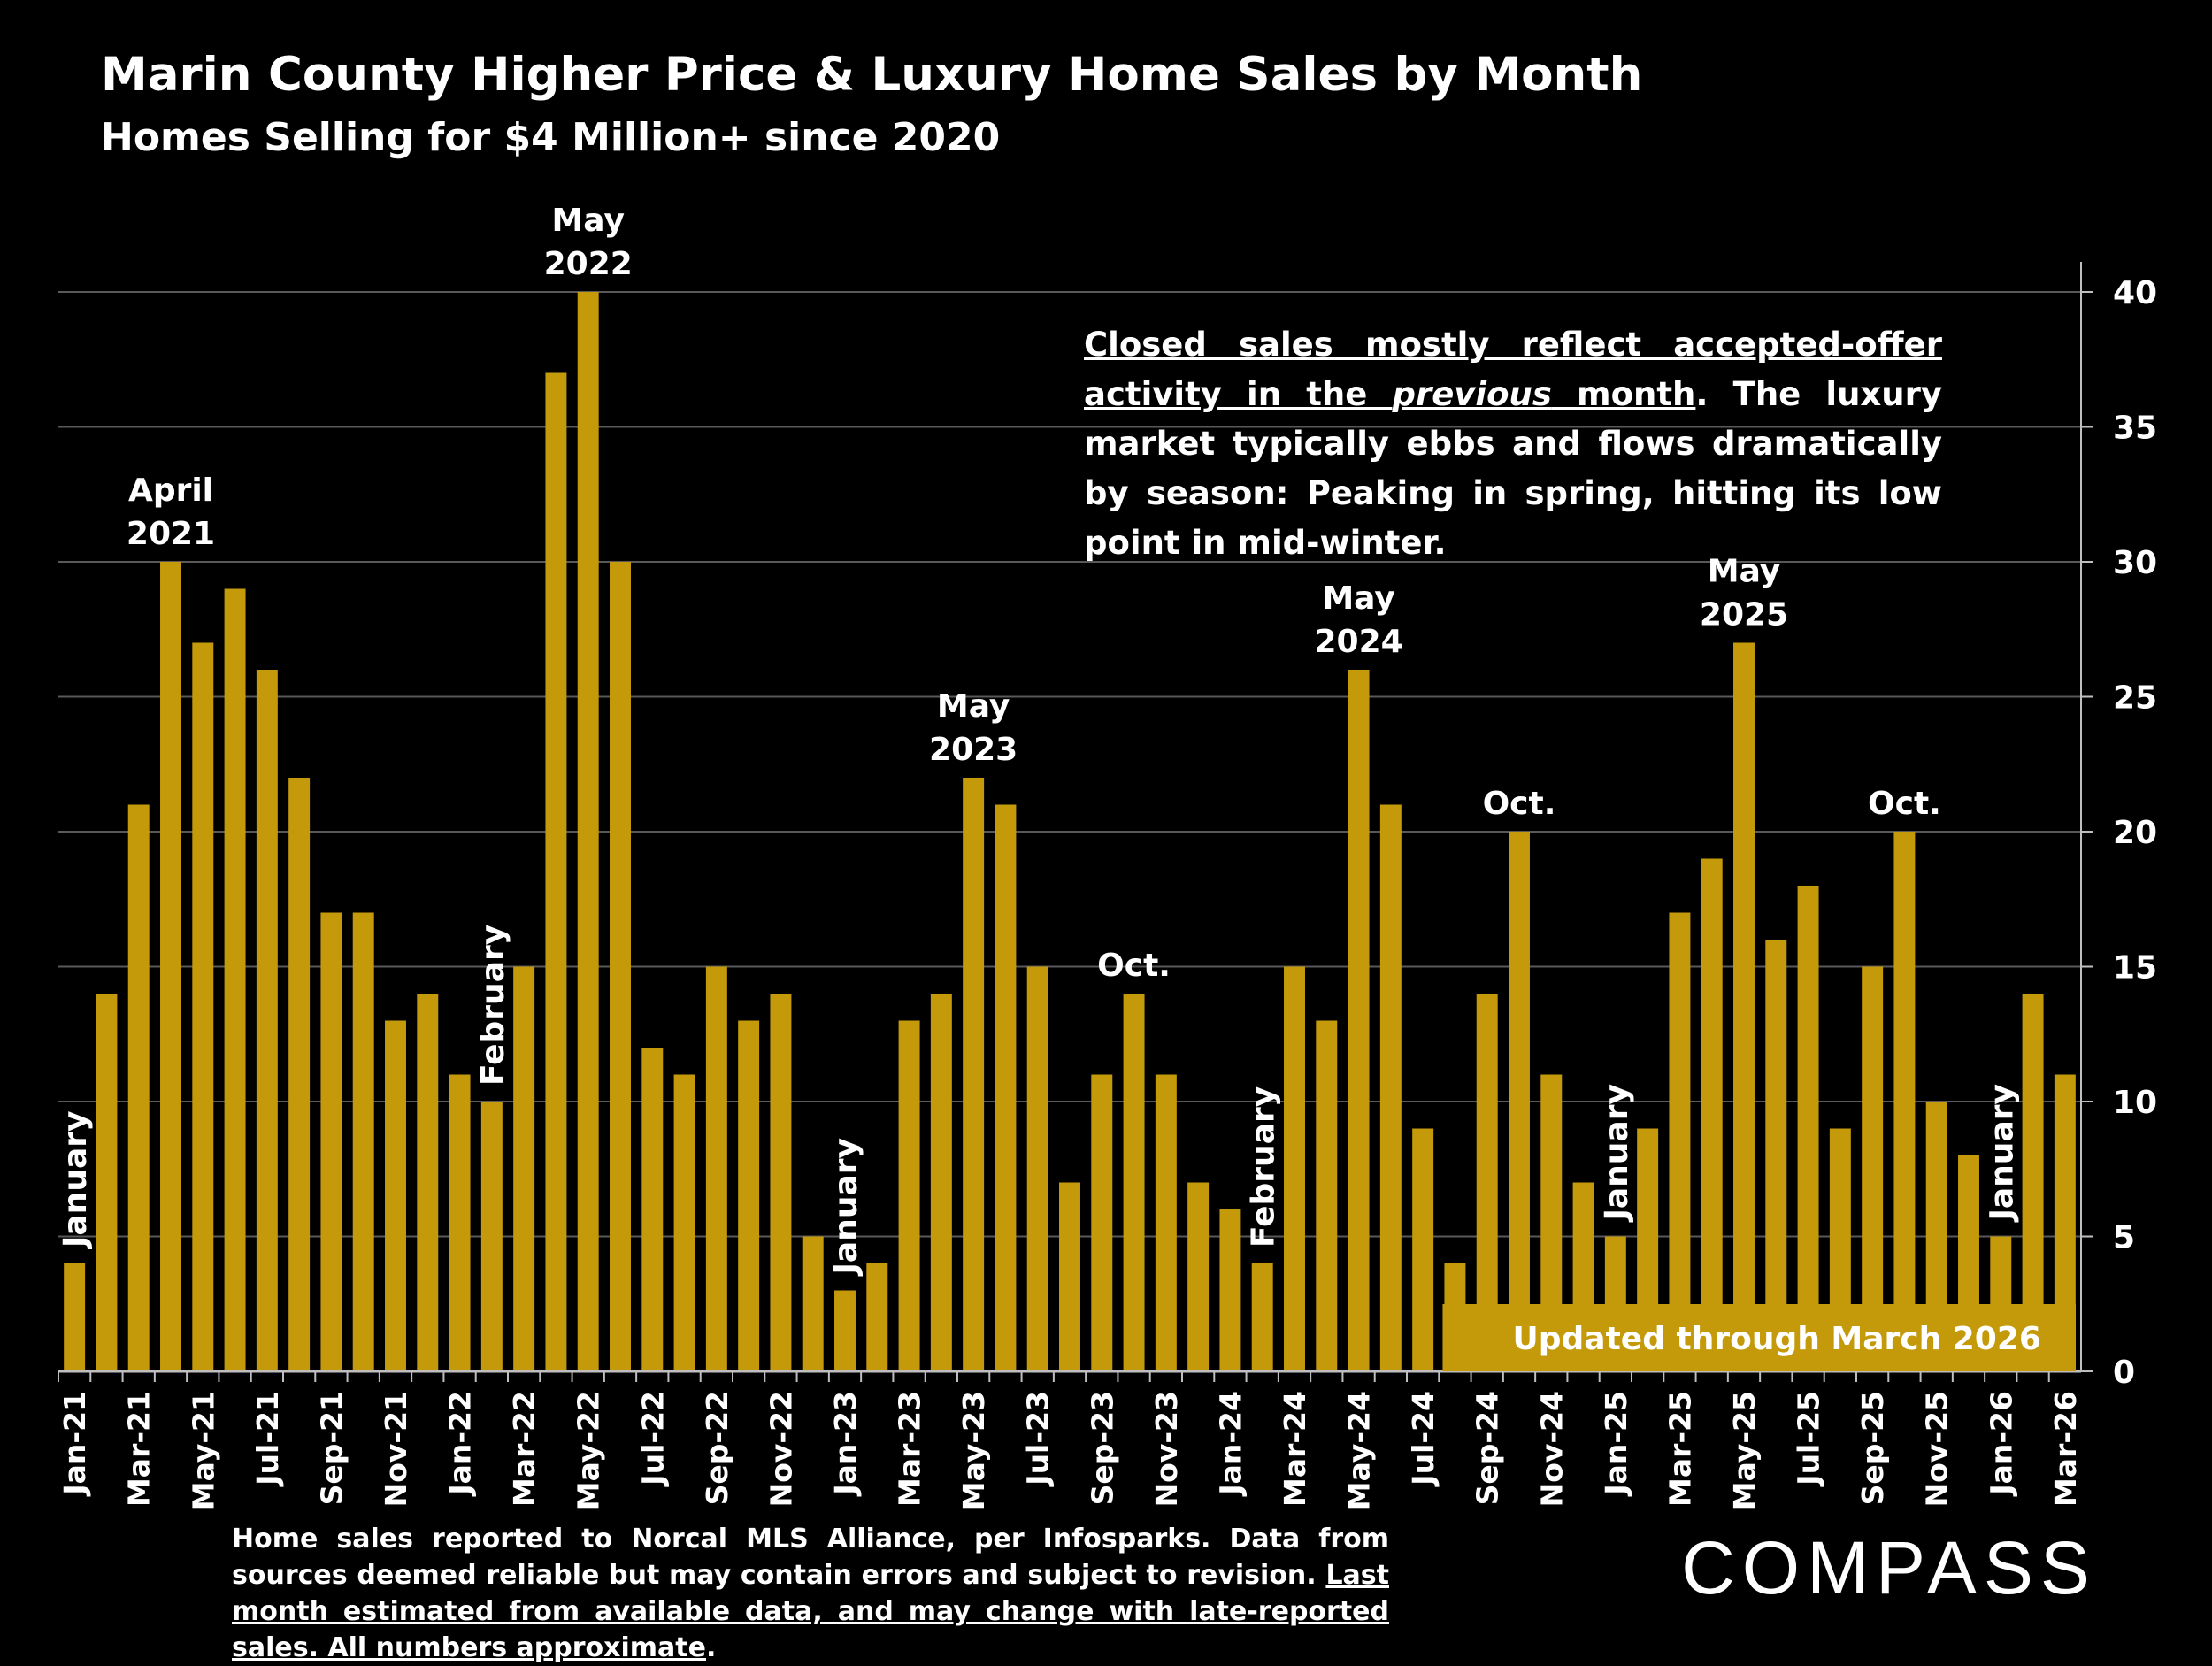  What do you see at coordinates (75, 1444) in the screenshot?
I see `x-tick-label: Jan-21` at bounding box center [75, 1444].